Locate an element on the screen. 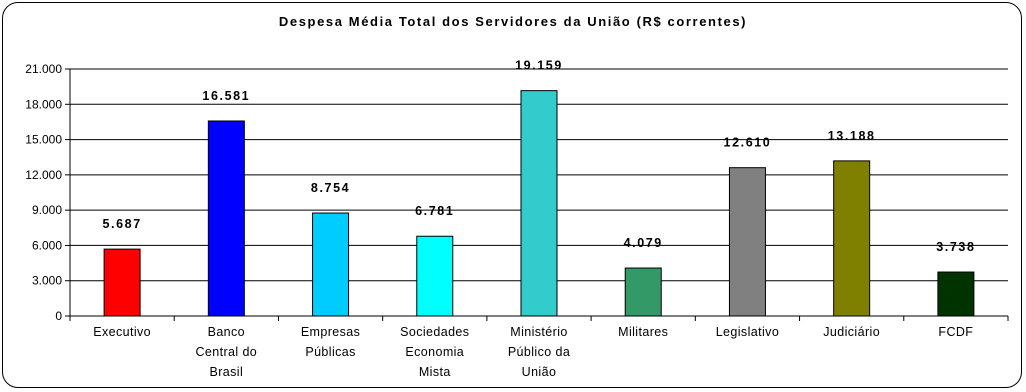  x-tick-label: FCDF is located at coordinates (955, 332).